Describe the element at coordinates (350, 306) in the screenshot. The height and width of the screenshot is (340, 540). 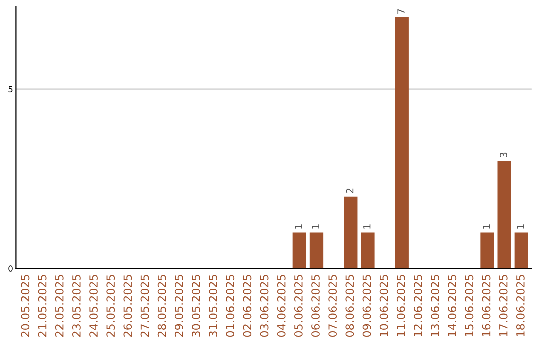
I see `x-tick-label: 08.06.2025` at that location.